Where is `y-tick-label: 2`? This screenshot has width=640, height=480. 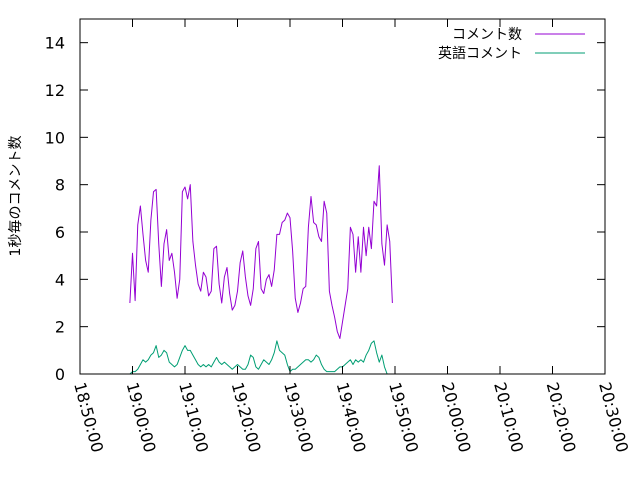 y-tick-label: 2 is located at coordinates (60, 327).